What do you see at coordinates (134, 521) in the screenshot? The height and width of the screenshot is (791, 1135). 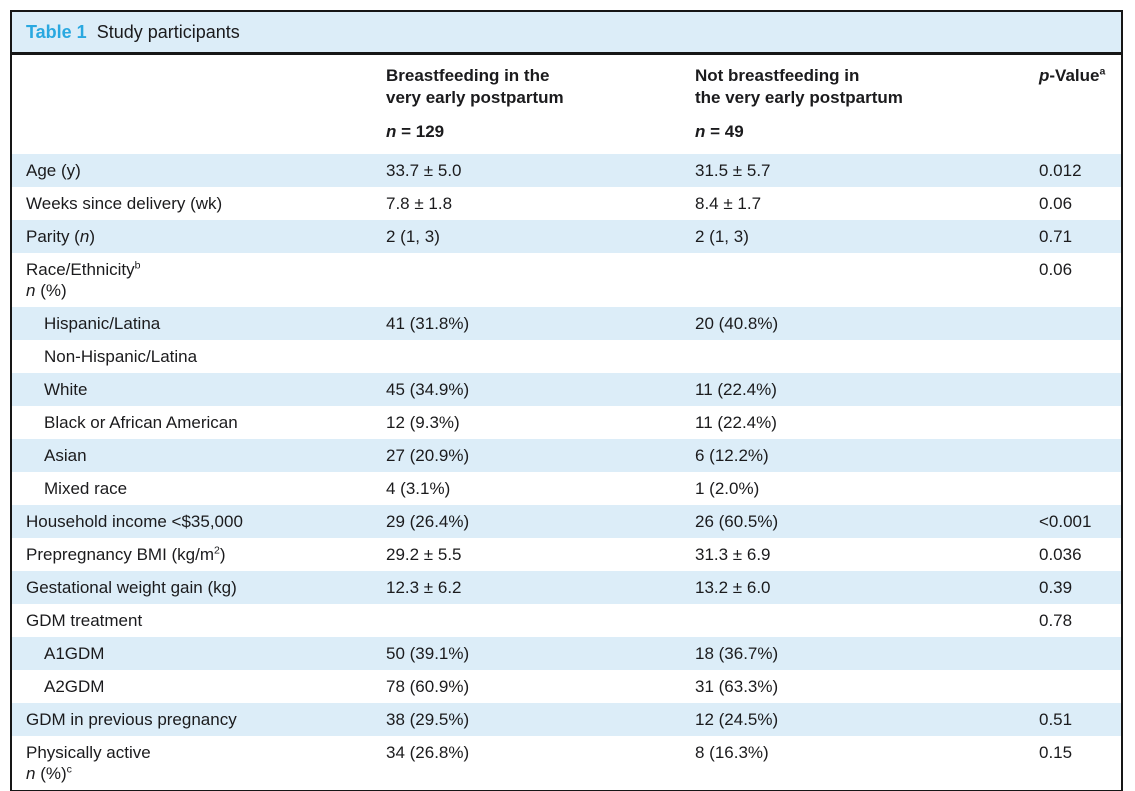 I see `row-label: Household income <$35,000` at bounding box center [134, 521].